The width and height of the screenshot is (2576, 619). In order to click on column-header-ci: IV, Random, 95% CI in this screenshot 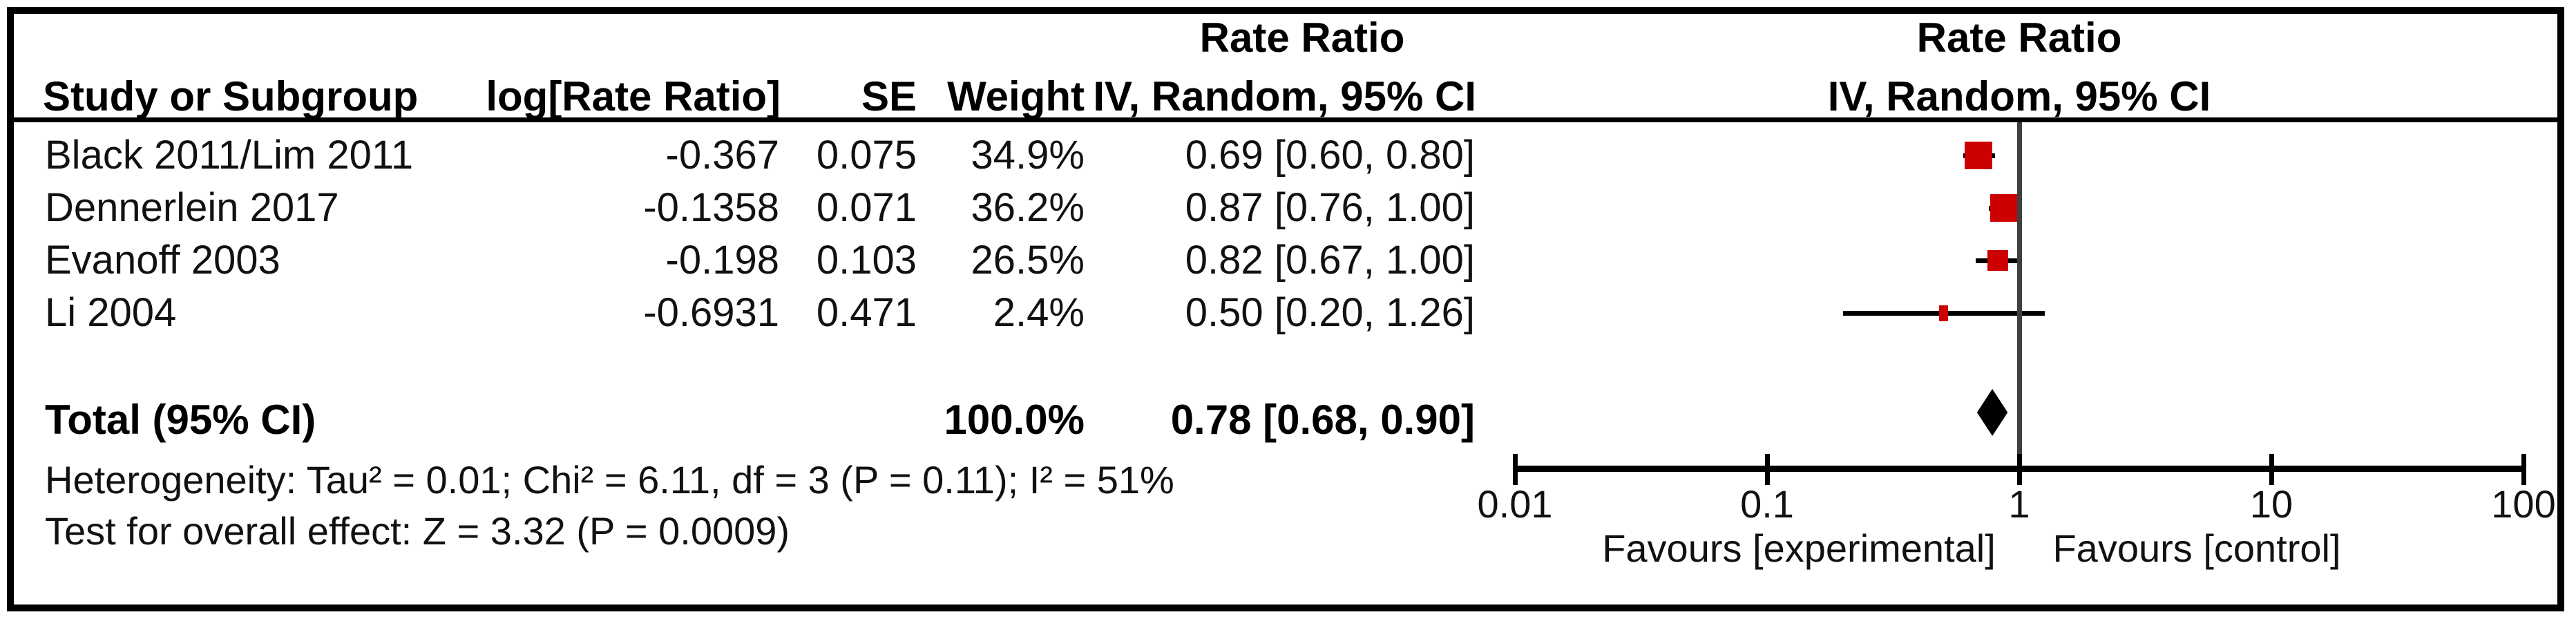, I will do `click(1284, 96)`.